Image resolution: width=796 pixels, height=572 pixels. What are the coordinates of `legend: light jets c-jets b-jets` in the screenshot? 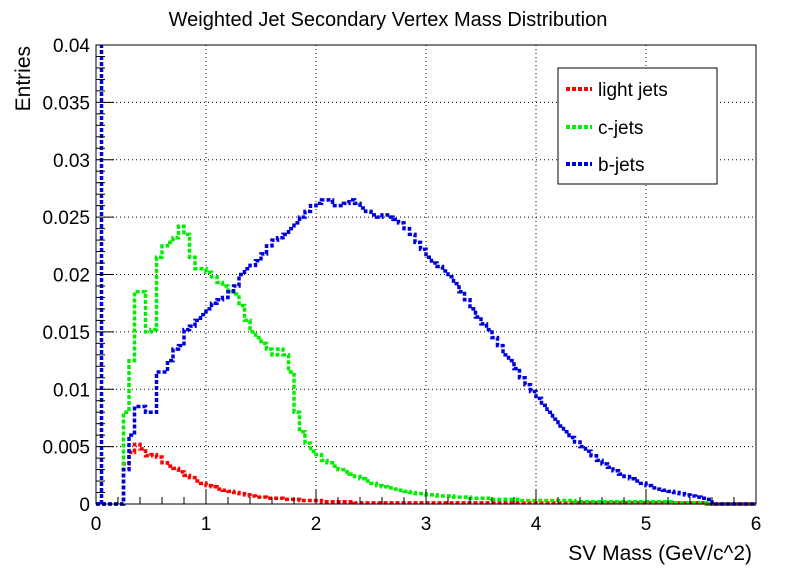 It's located at (637, 126).